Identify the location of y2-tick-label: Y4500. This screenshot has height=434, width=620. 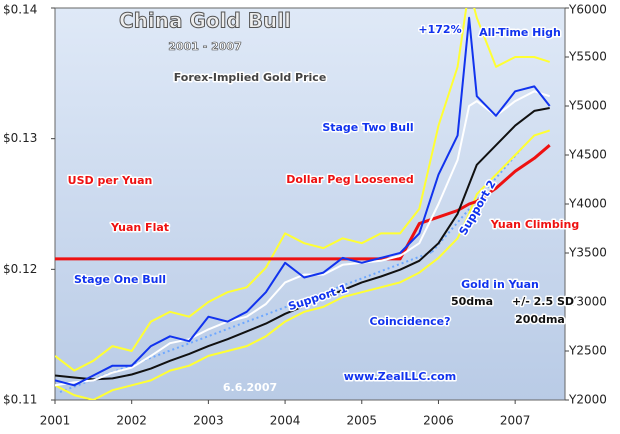
(587, 155).